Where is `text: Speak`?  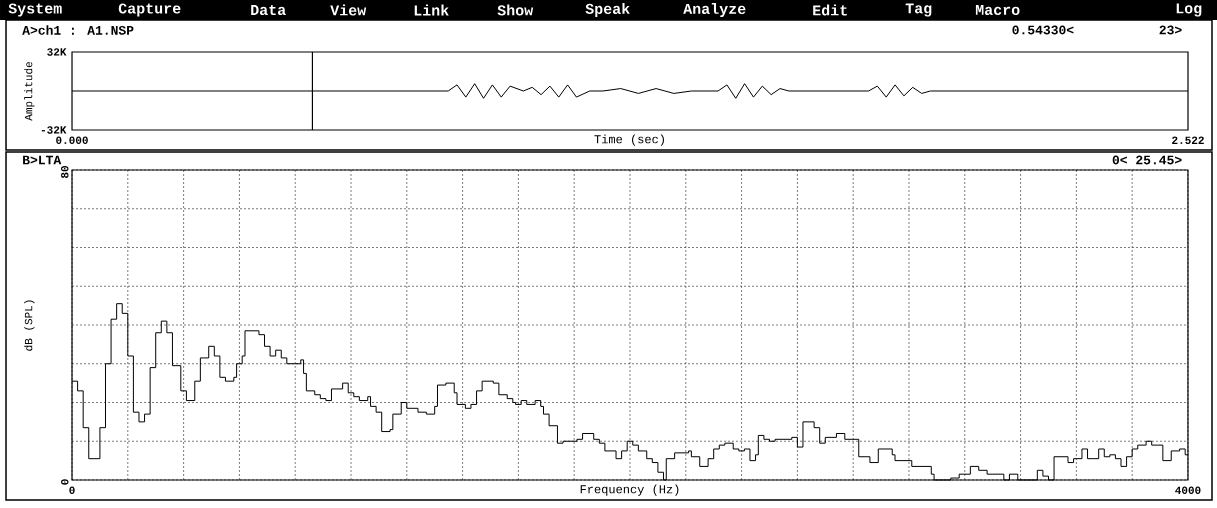
text: Speak is located at coordinates (607, 10).